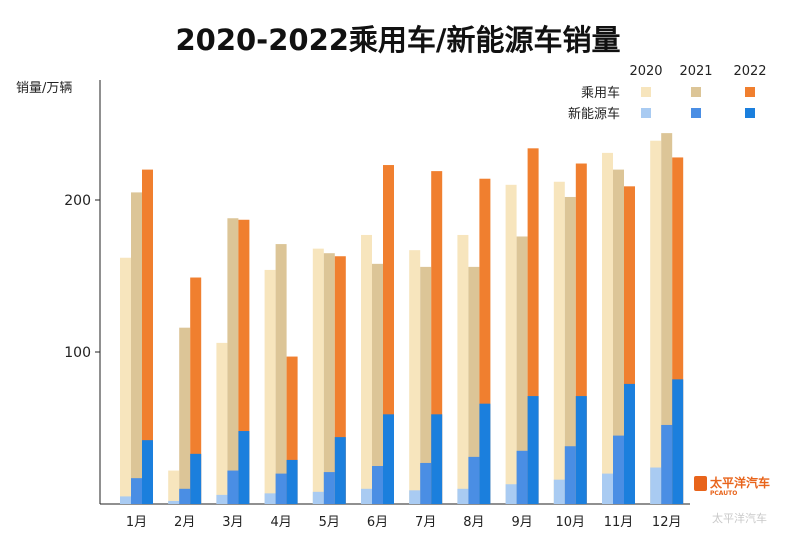  What do you see at coordinates (723, 493) in the screenshot?
I see `pcauto-logo-sub: PCAUTO` at bounding box center [723, 493].